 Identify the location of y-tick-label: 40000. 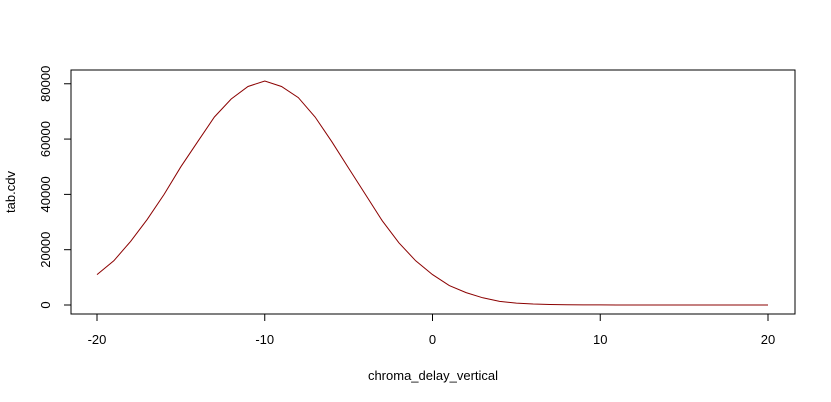
(45, 194).